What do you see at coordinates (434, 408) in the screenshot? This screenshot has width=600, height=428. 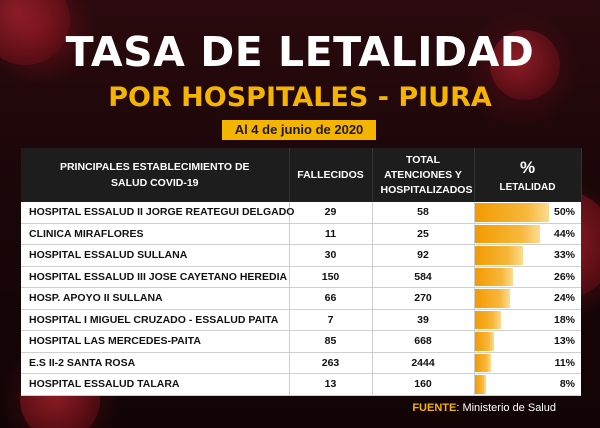 I see `source-label: FUENTE` at bounding box center [434, 408].